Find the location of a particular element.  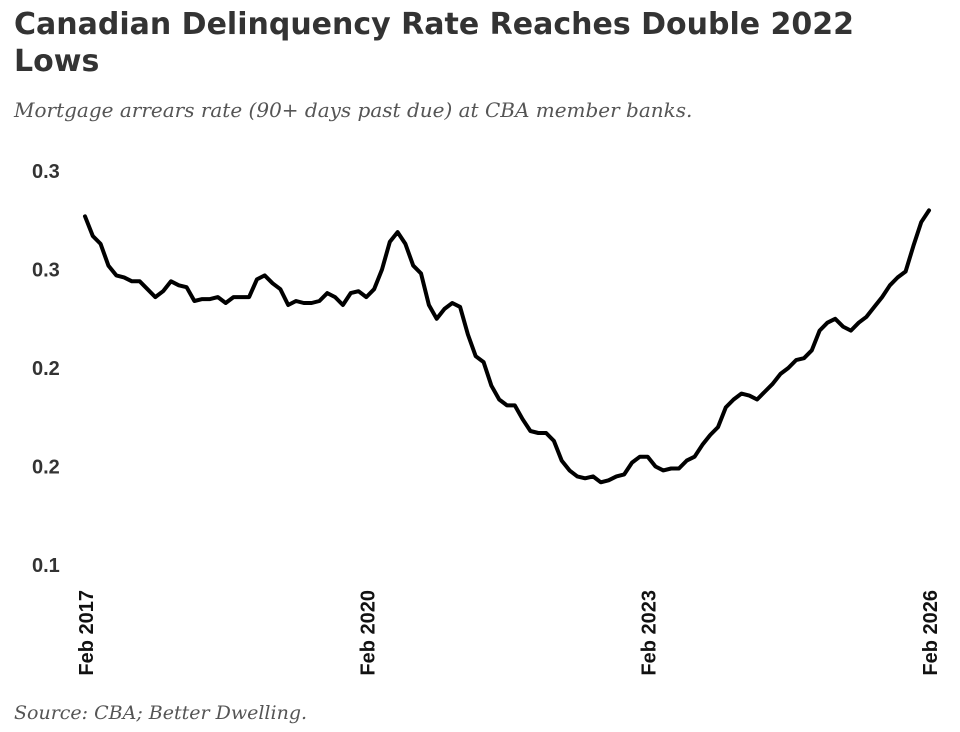

x-tick-label: Feb 2017 is located at coordinates (87, 633).